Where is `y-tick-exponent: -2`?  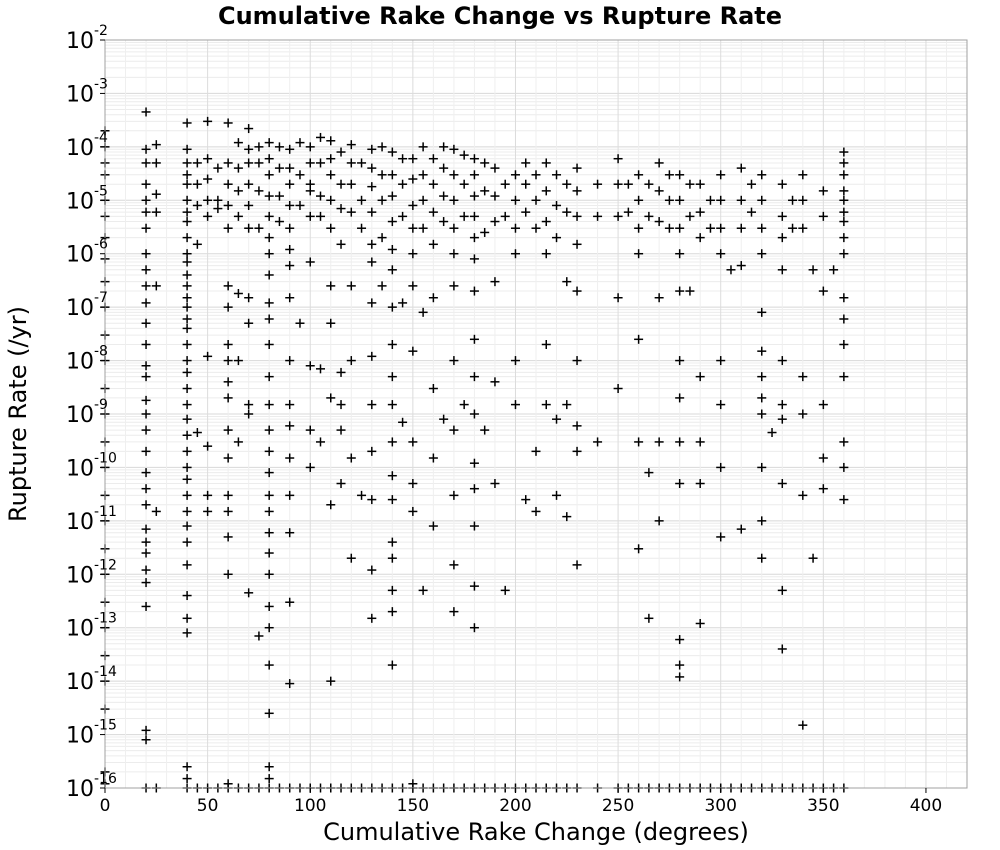
y-tick-exponent: -2 is located at coordinates (101, 31).